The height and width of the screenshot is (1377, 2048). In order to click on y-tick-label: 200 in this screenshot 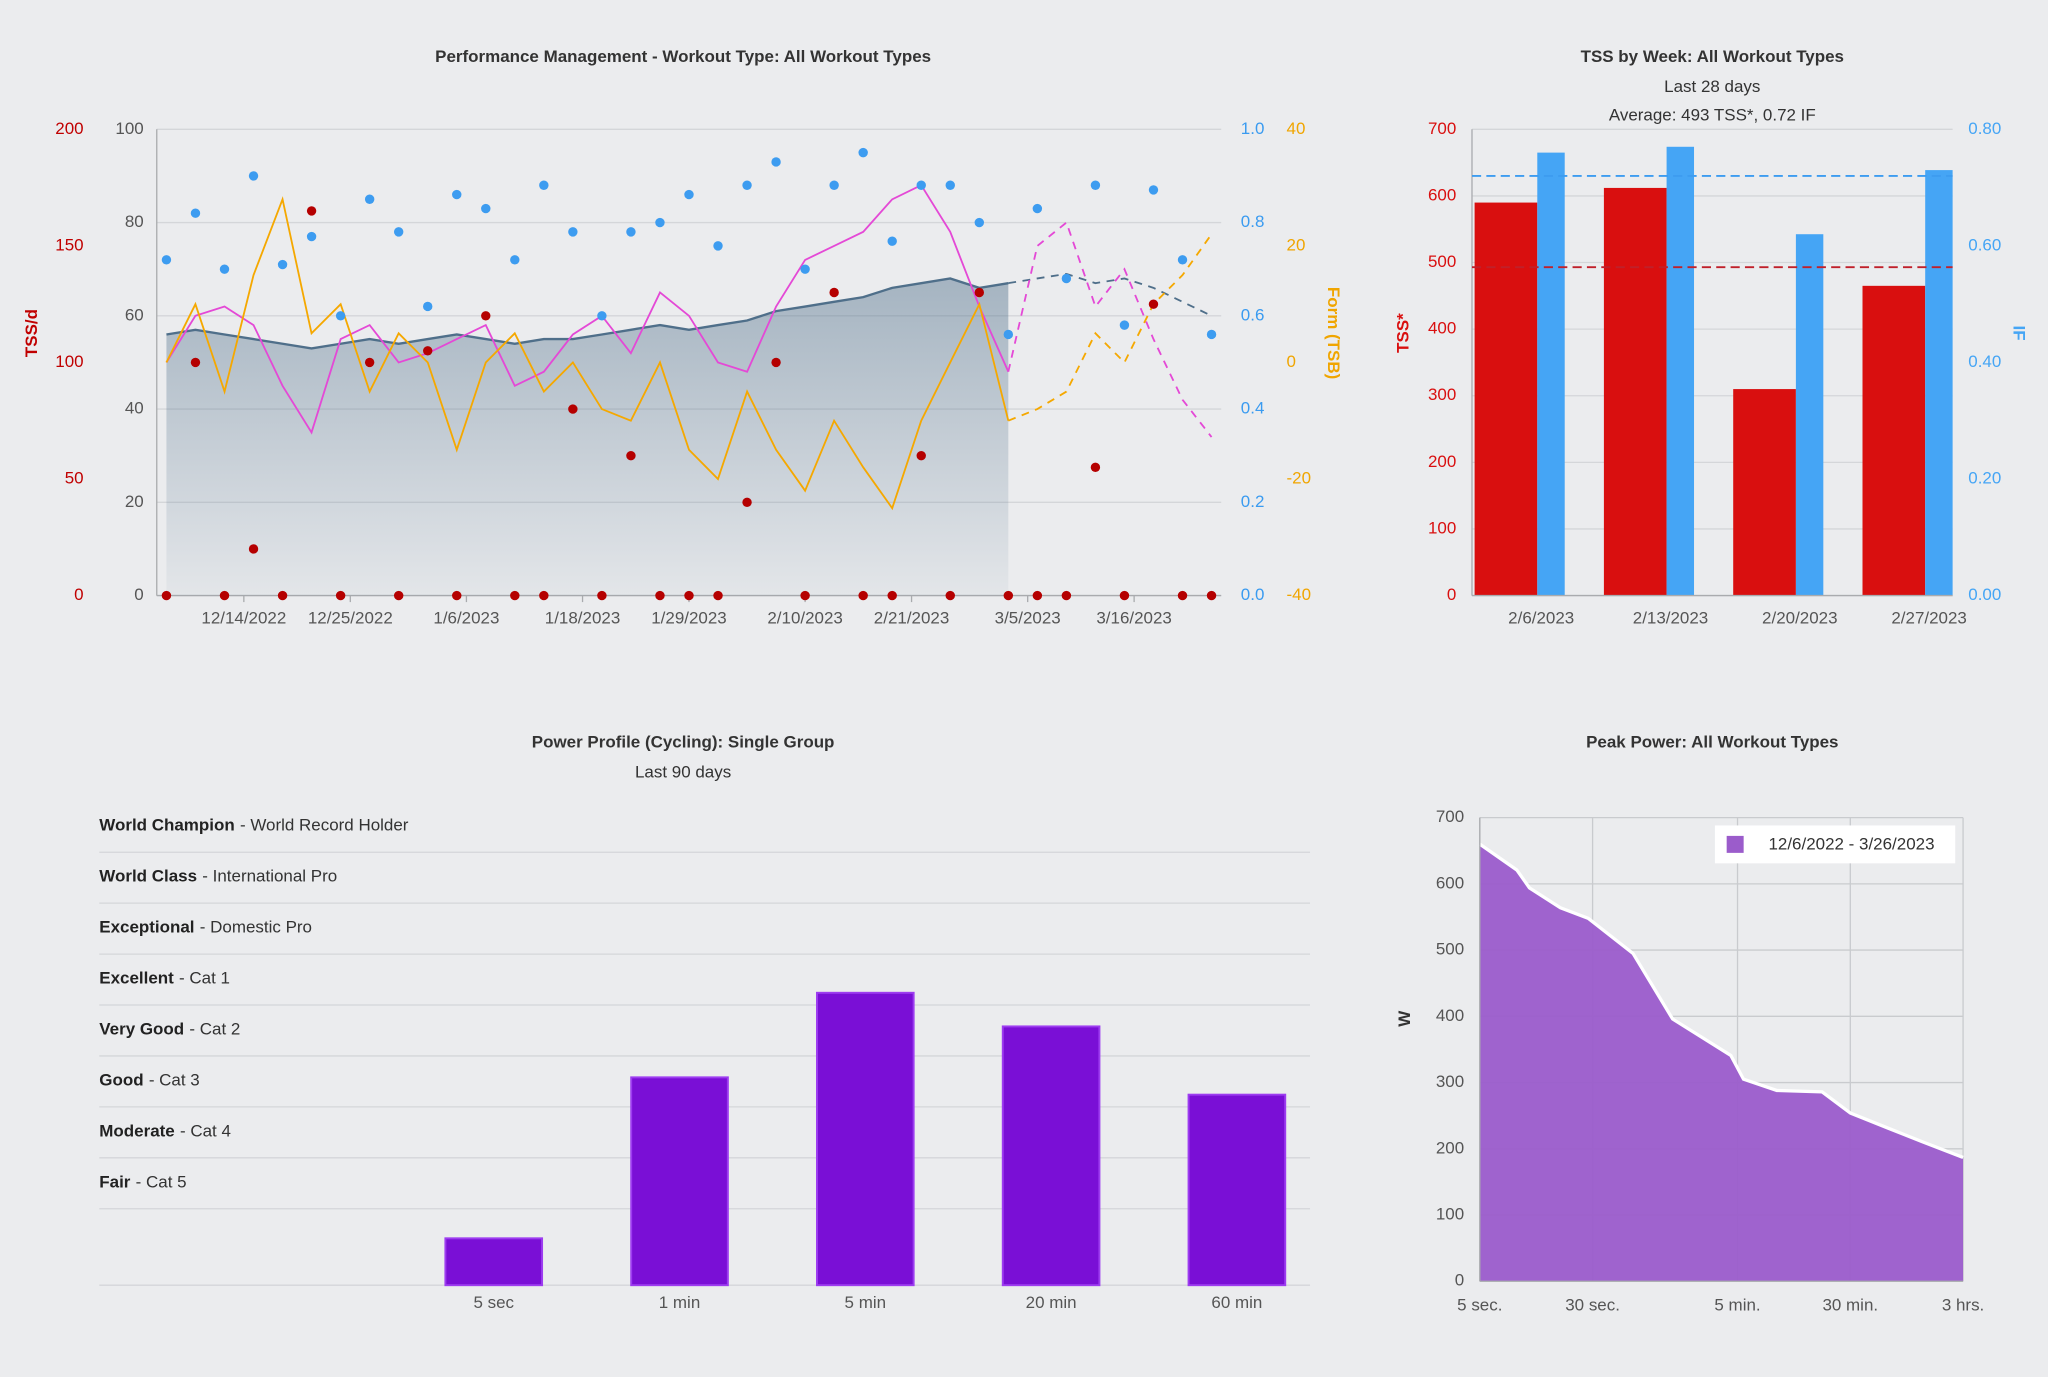, I will do `click(1442, 461)`.